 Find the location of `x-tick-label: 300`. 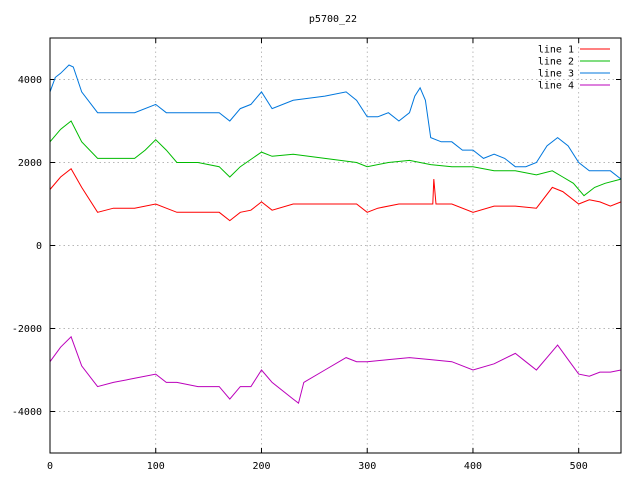

x-tick-label: 300 is located at coordinates (367, 466).